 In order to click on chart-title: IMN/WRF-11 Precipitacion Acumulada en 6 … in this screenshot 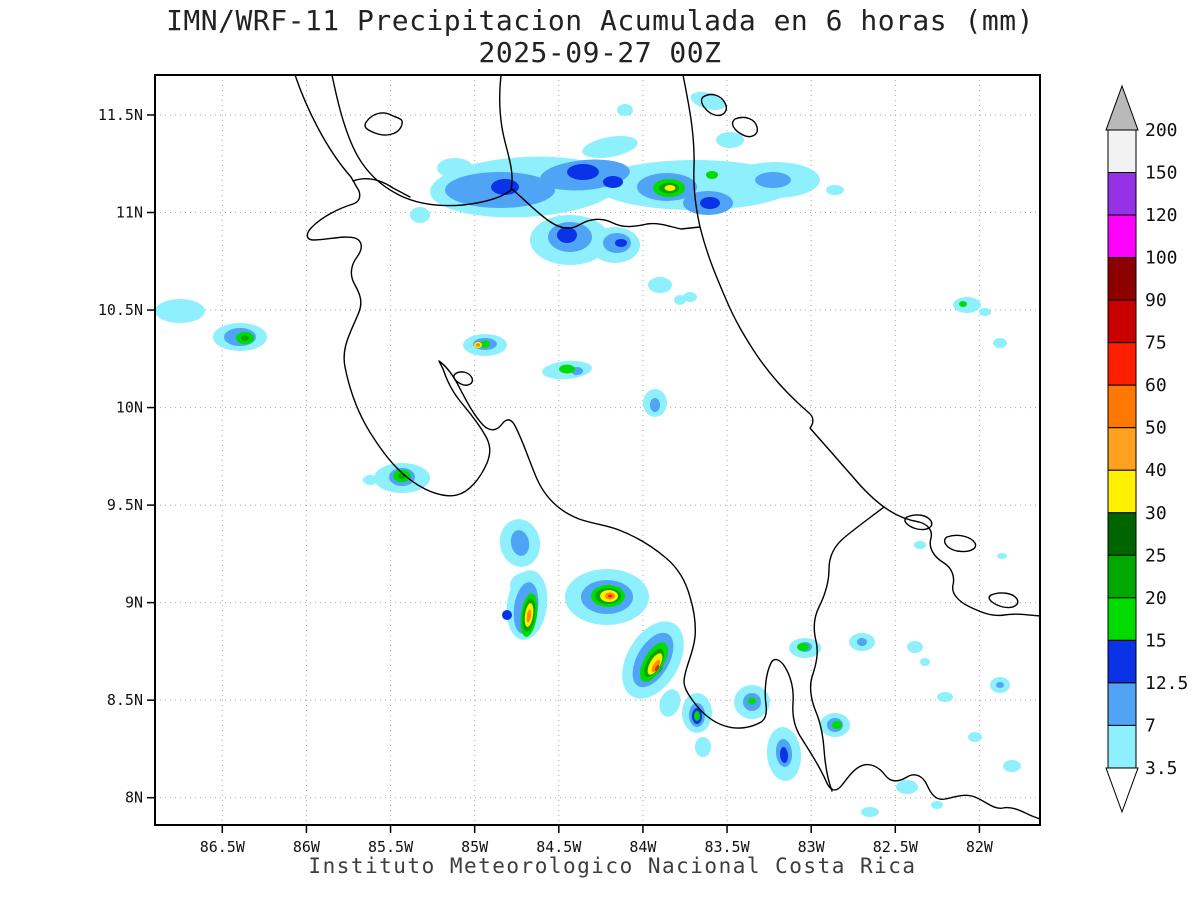, I will do `click(600, 20)`.